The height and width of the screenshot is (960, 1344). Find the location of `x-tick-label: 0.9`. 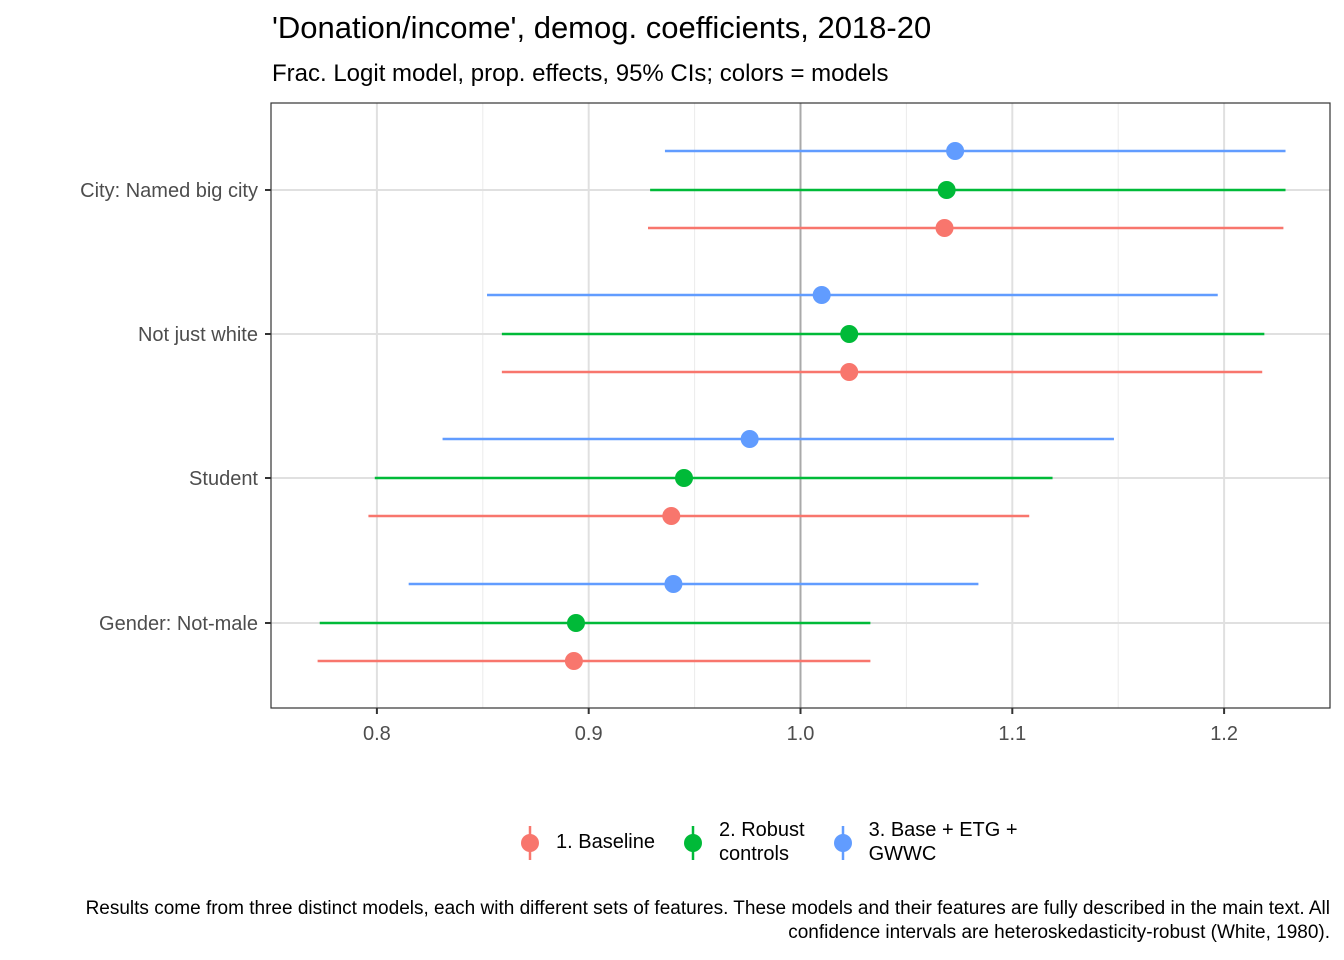

x-tick-label: 0.9 is located at coordinates (589, 734).